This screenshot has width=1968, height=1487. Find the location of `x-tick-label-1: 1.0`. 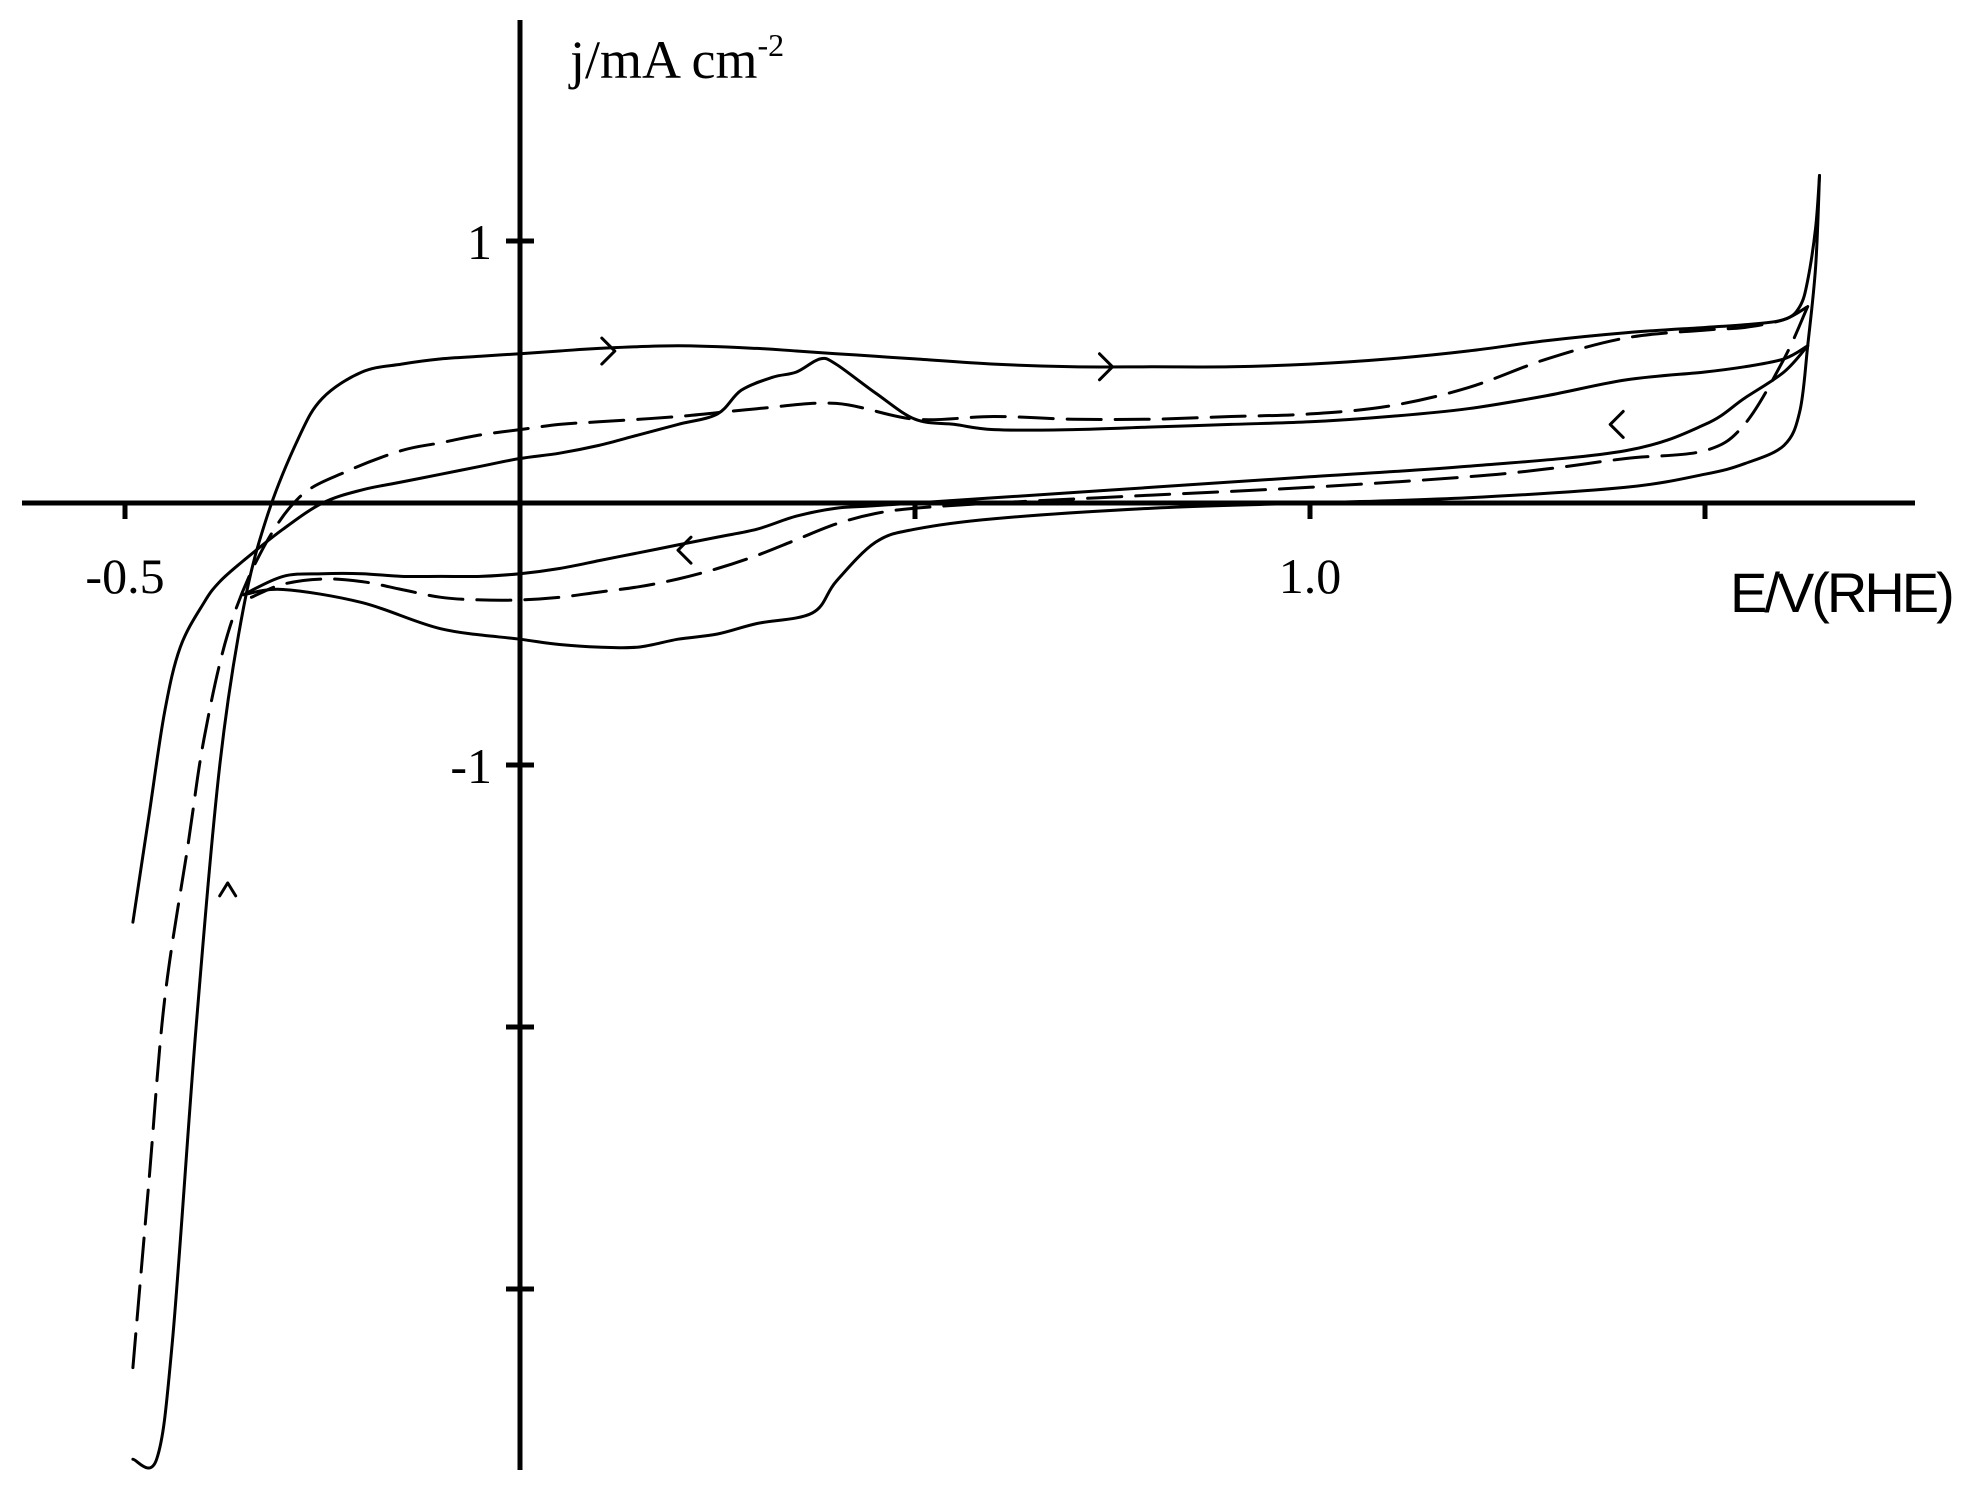

x-tick-label-1: 1.0 is located at coordinates (1310, 576).